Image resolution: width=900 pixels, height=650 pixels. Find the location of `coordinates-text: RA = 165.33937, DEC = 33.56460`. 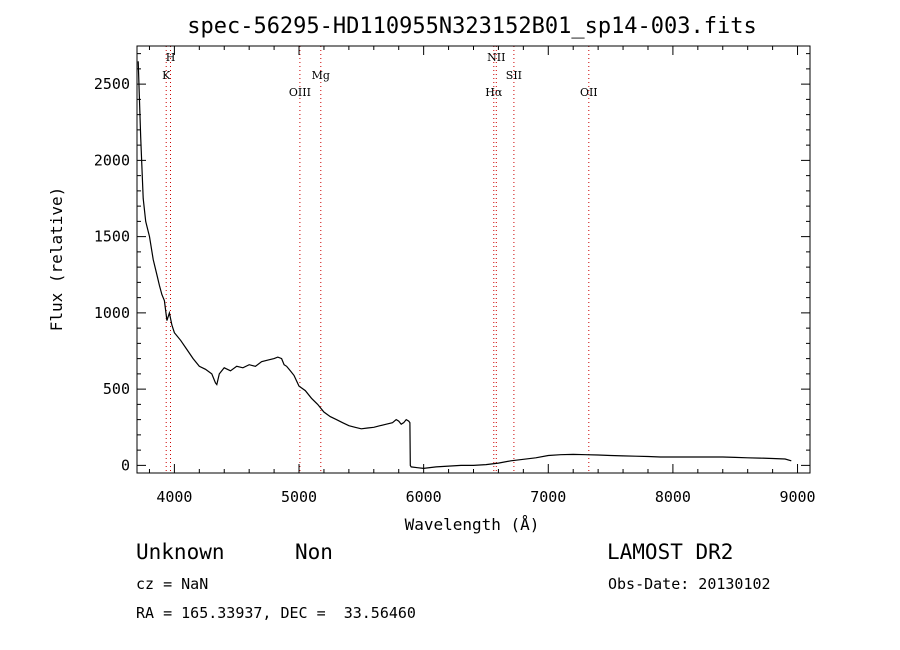

coordinates-text: RA = 165.33937, DEC = 33.56460 is located at coordinates (276, 613).